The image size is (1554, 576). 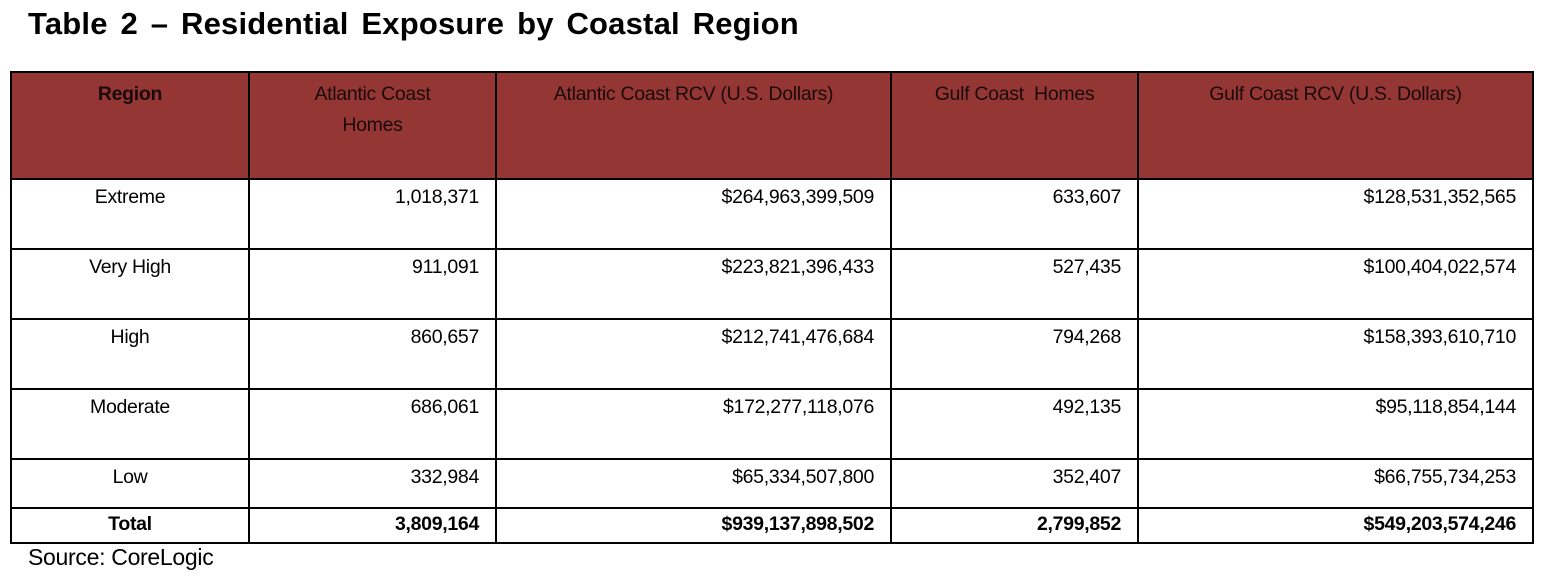 I want to click on cell-atlantic-rcv: $65,334,507,800, so click(x=693, y=483).